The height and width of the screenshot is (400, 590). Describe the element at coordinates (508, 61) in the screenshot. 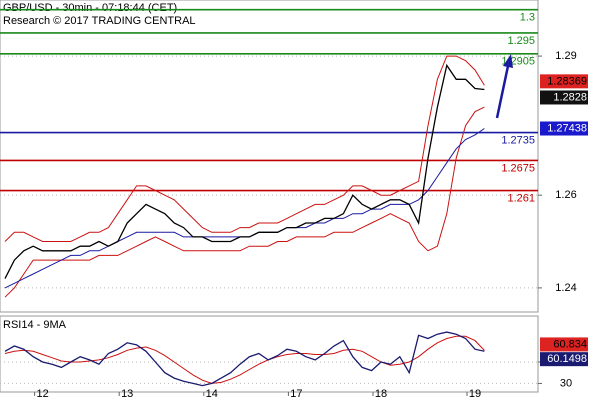

I see `forecast-arrowhead` at that location.